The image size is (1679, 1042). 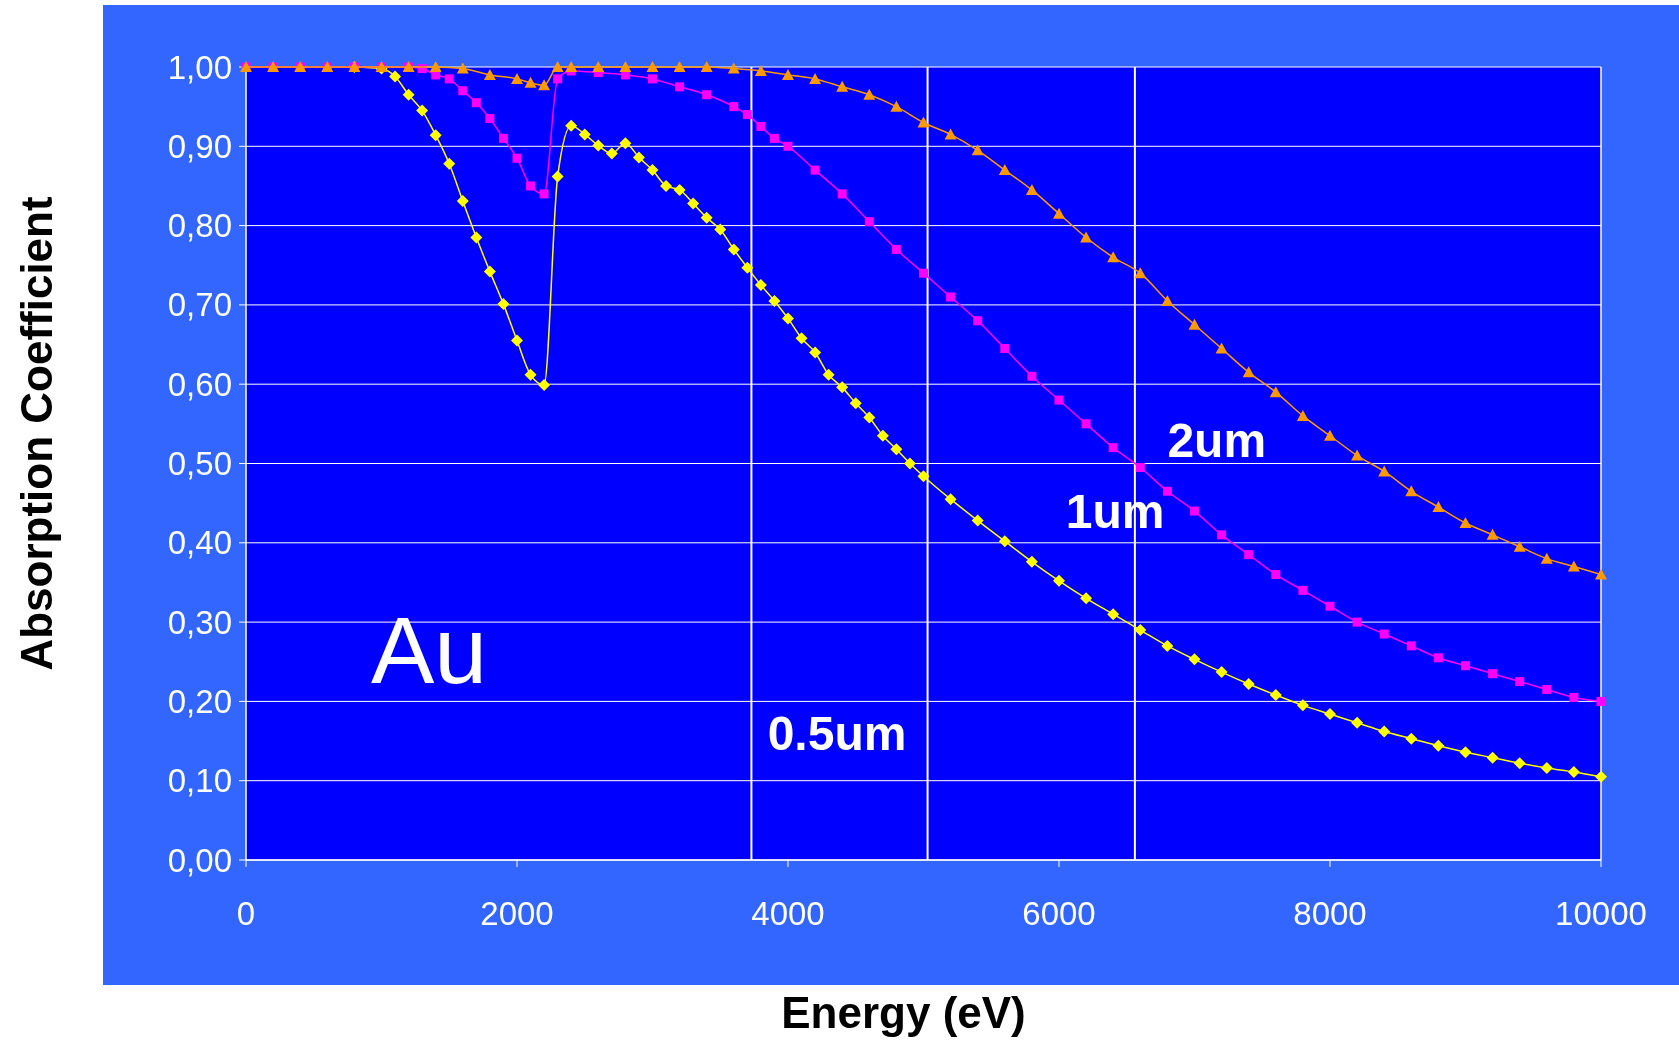 I want to click on x-tick-label: 6000, so click(x=1059, y=913).